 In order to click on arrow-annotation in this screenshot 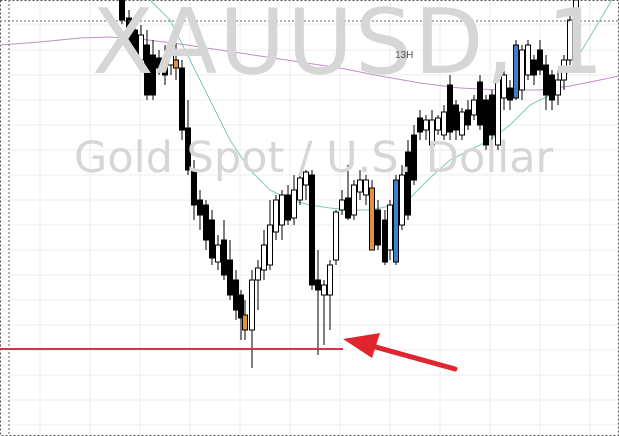, I will do `click(400, 352)`.